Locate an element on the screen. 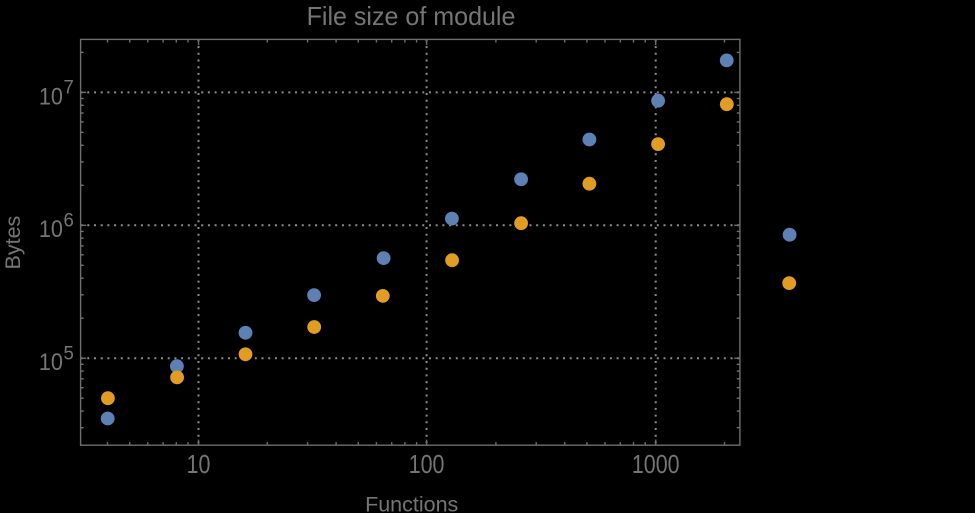 Image resolution: width=975 pixels, height=513 pixels. svg-text: 1000 is located at coordinates (656, 465).